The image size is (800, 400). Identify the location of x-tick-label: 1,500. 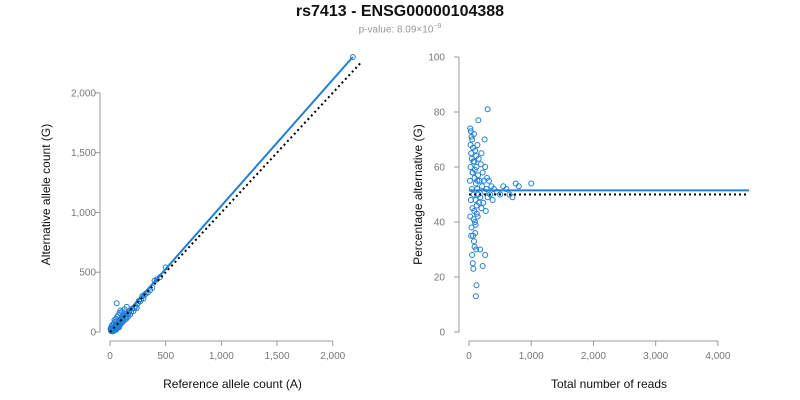
(277, 356).